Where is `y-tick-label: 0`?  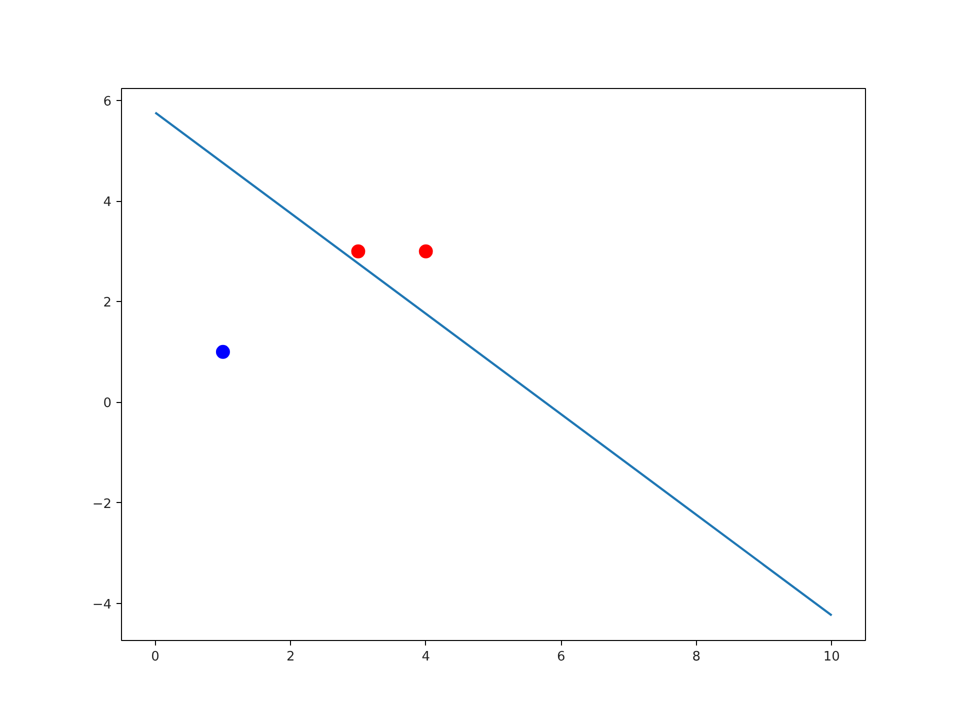
y-tick-label: 0 is located at coordinates (107, 404).